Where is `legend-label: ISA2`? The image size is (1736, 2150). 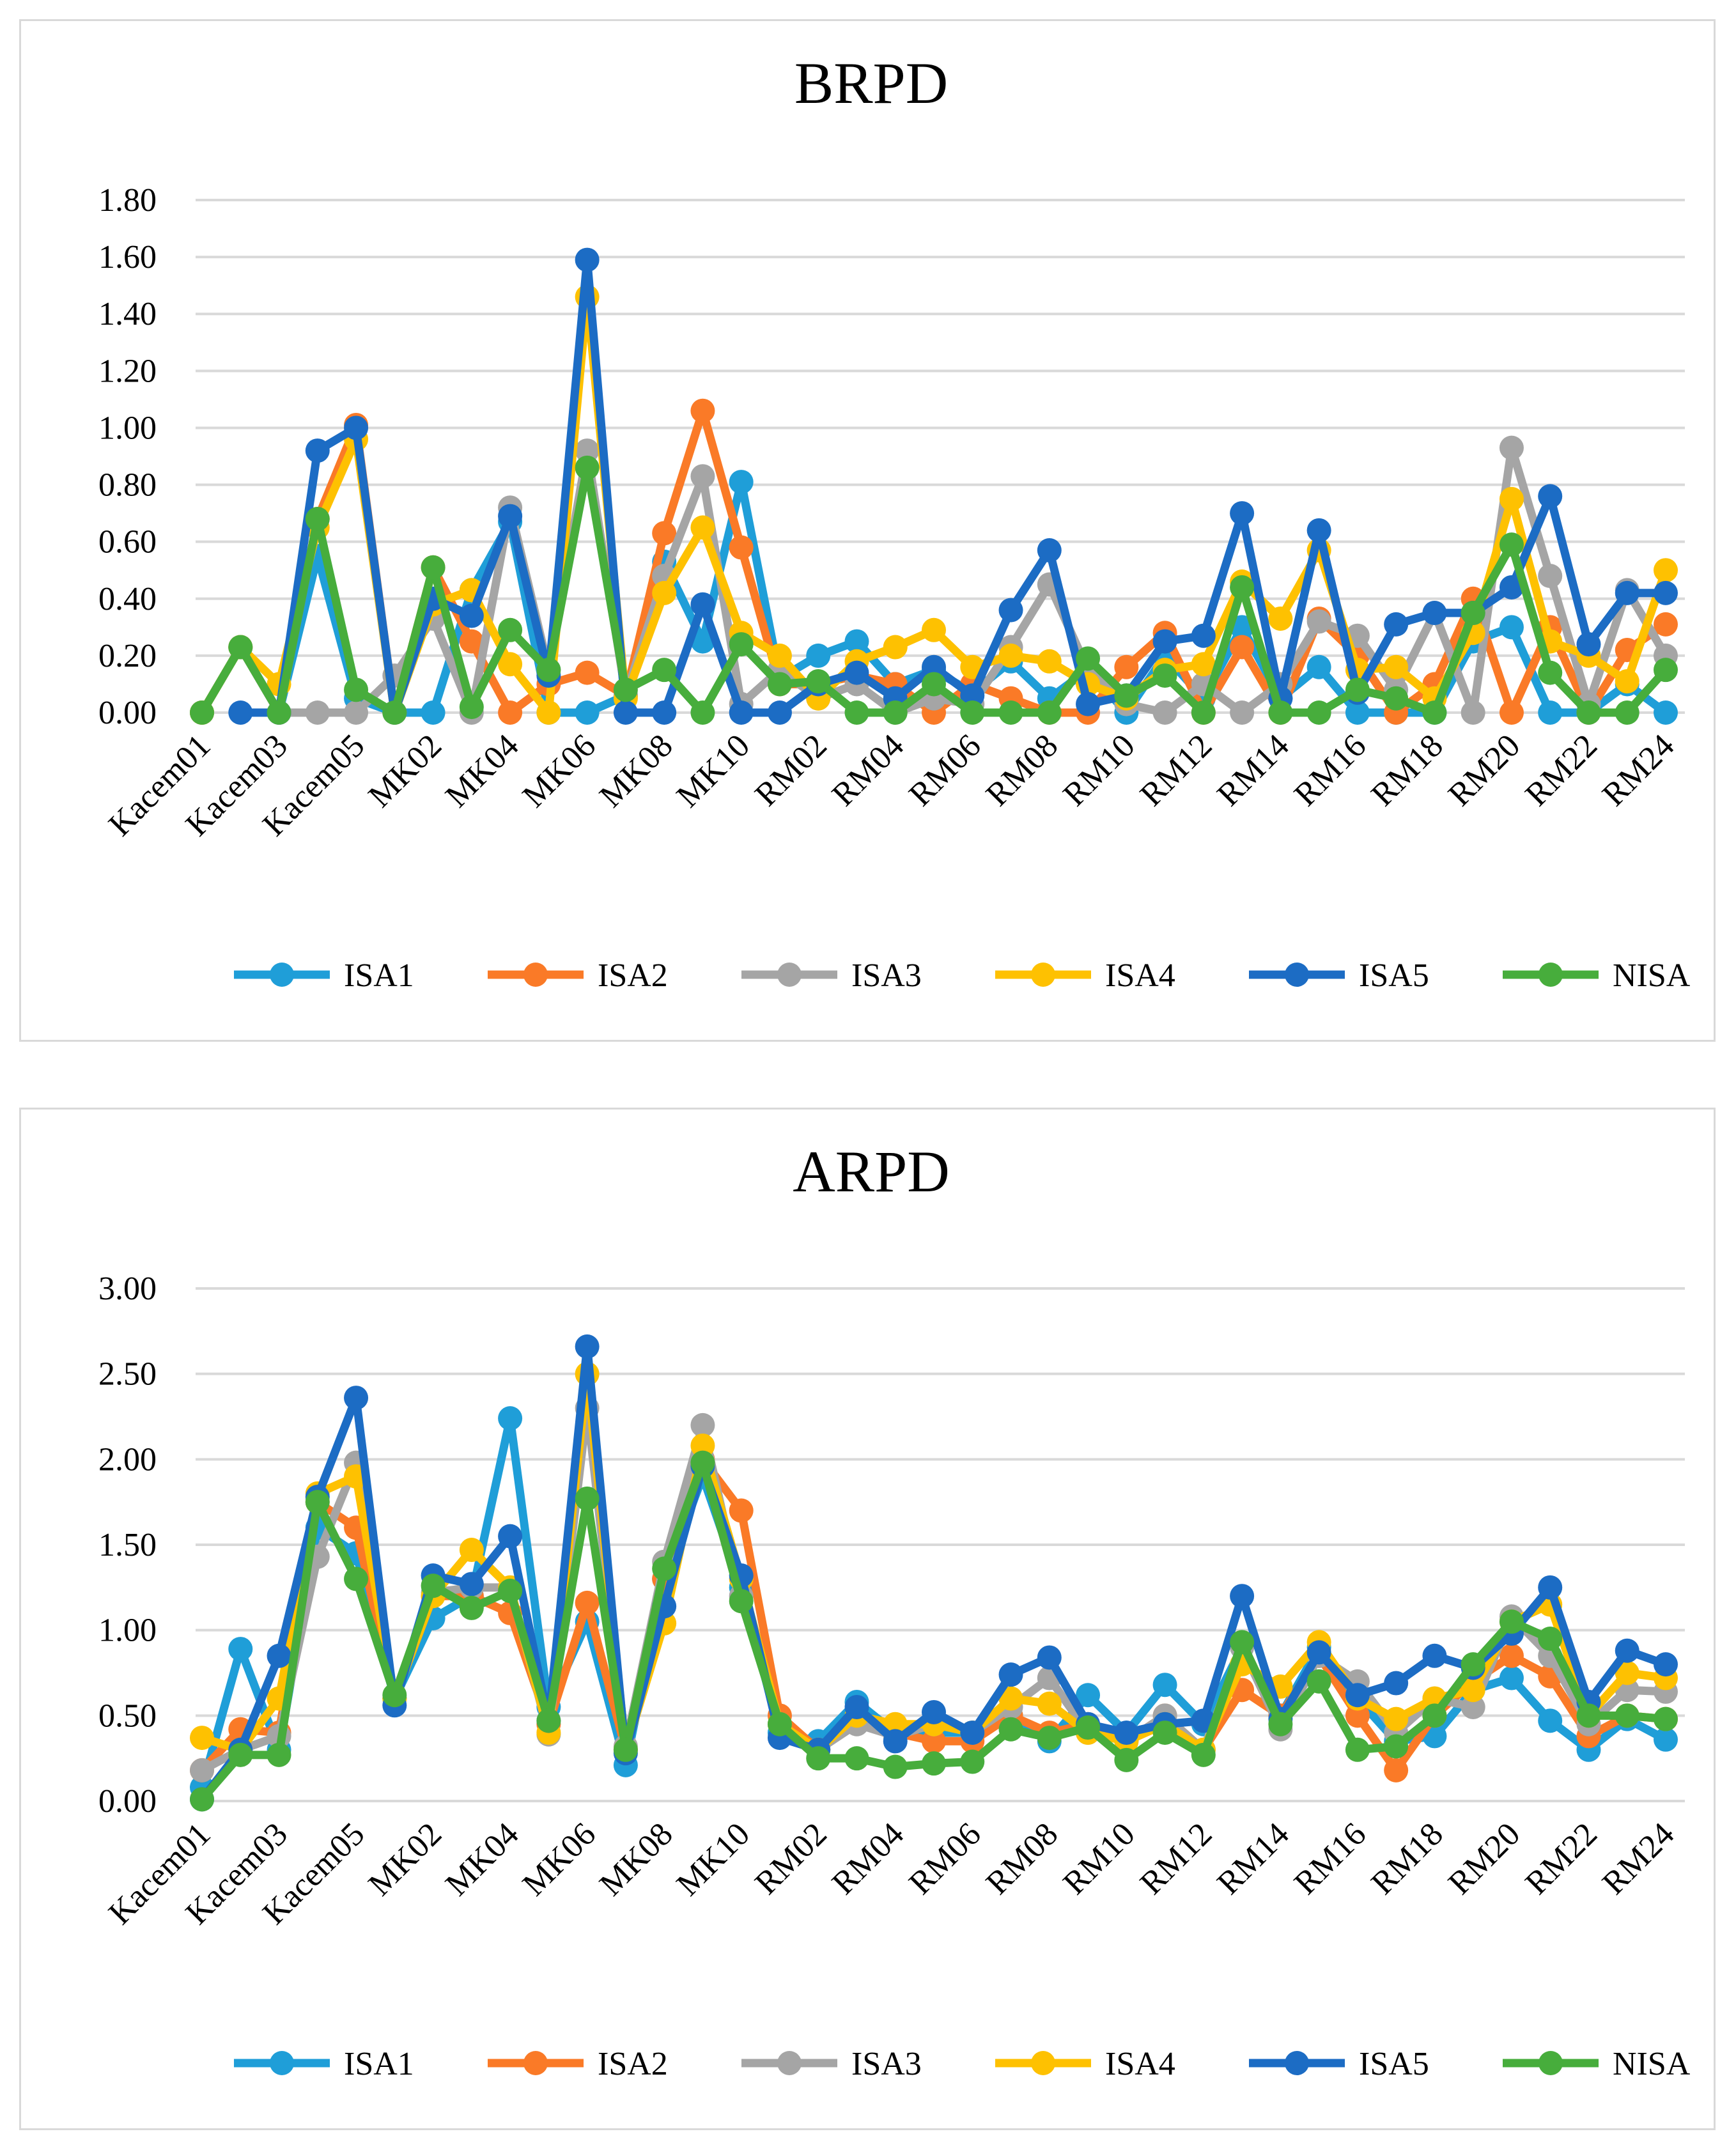
legend-label: ISA2 is located at coordinates (633, 975).